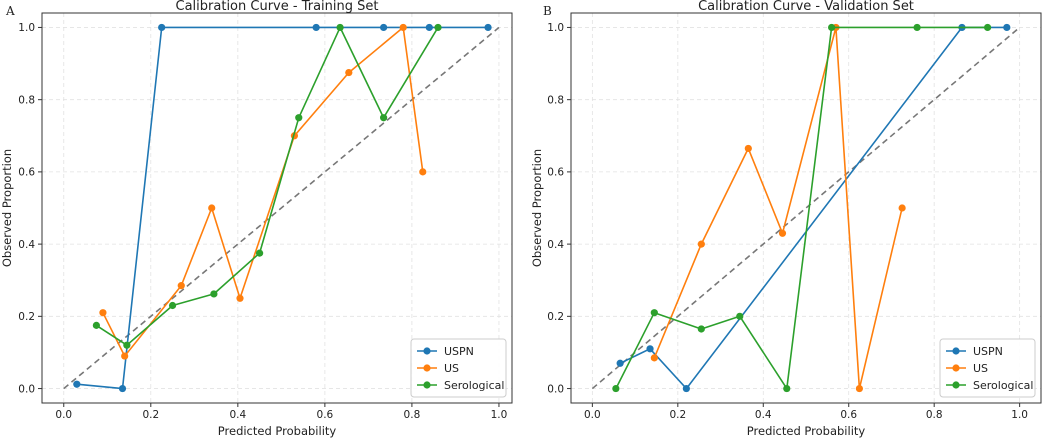  What do you see at coordinates (277, 7) in the screenshot?
I see `chart-title: Calibration Curve - Training Set` at bounding box center [277, 7].